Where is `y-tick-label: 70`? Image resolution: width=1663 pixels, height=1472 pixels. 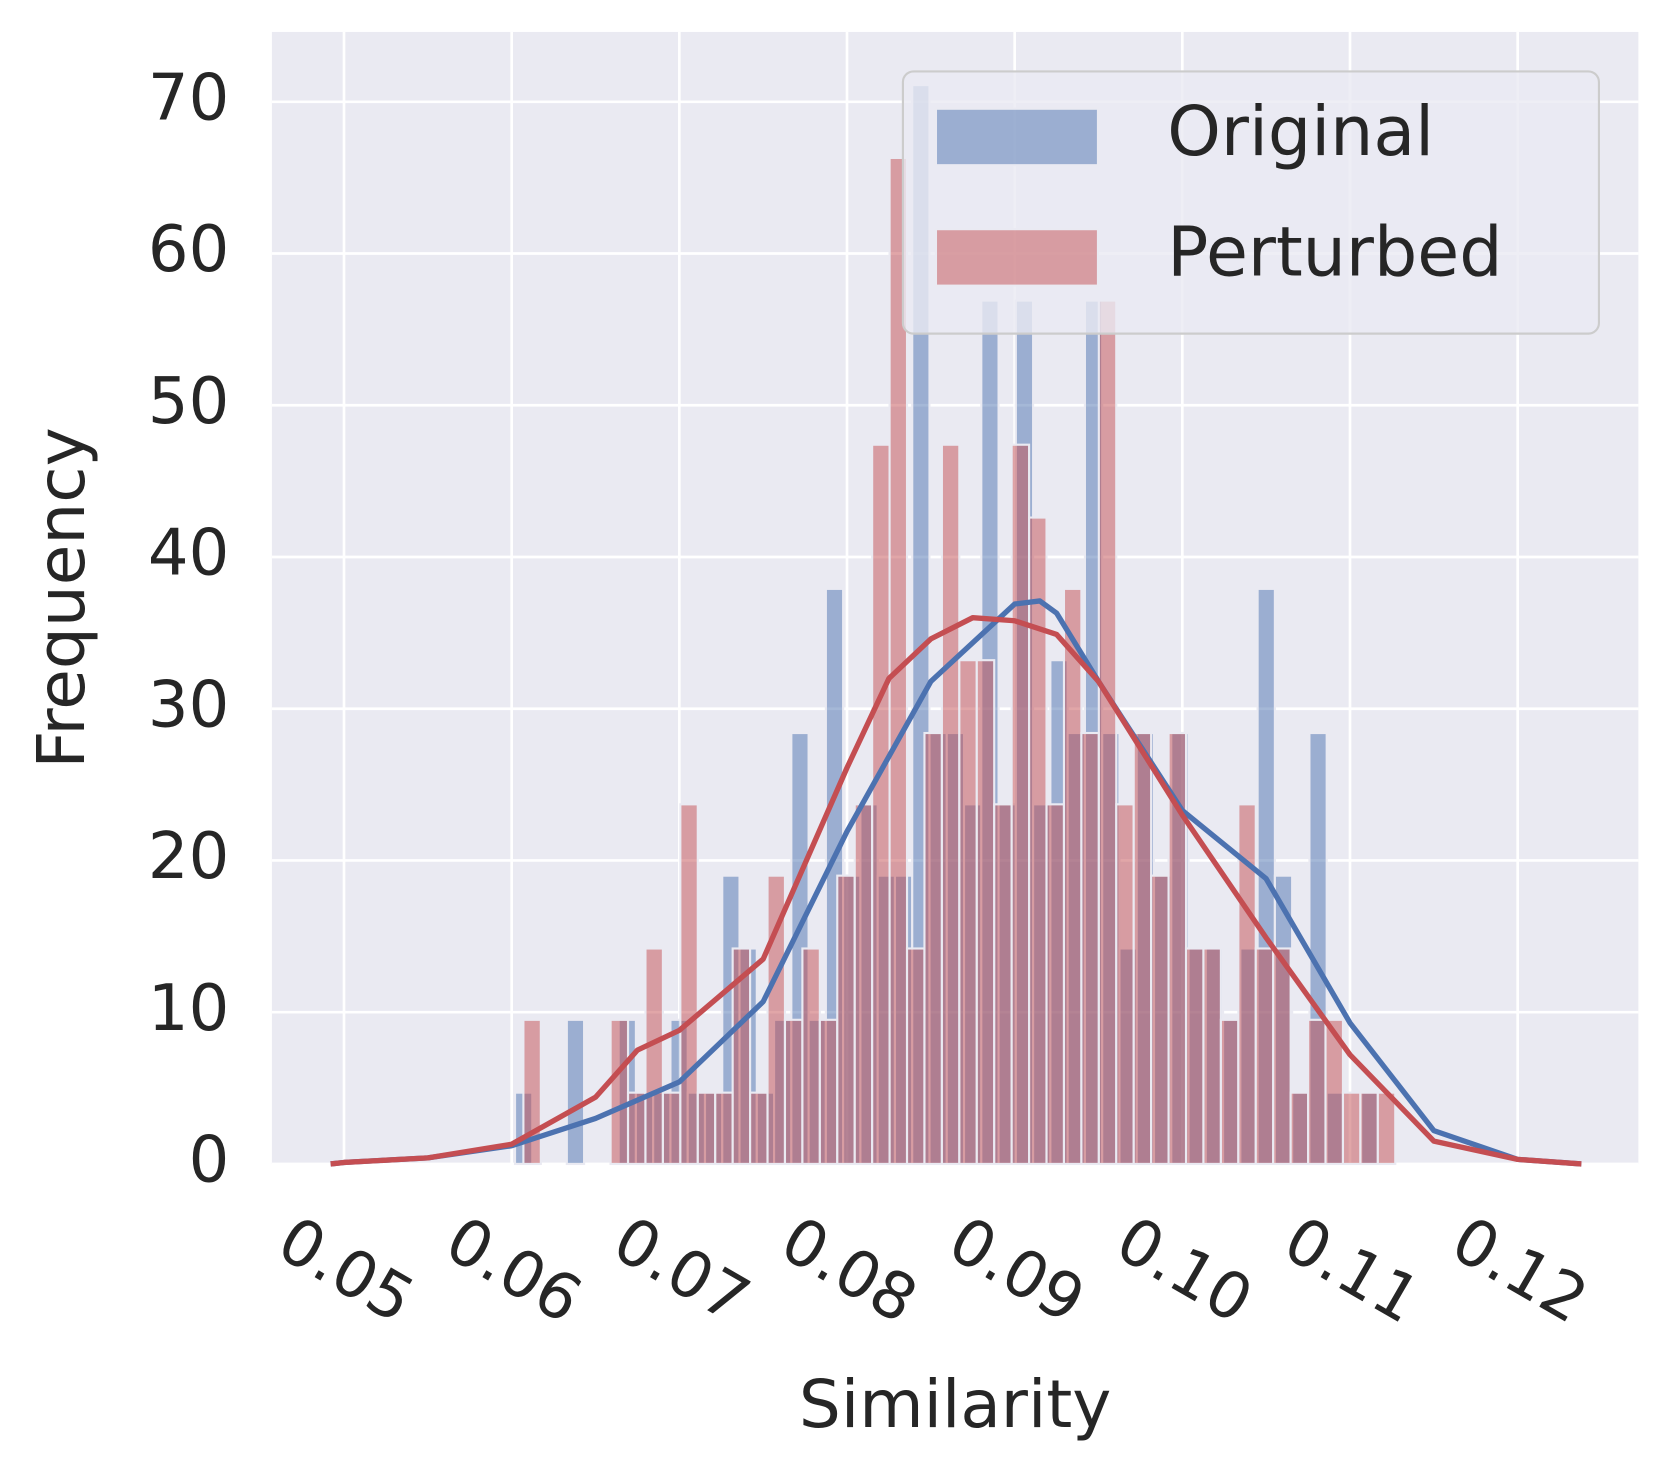
y-tick-label: 70 is located at coordinates (188, 98).